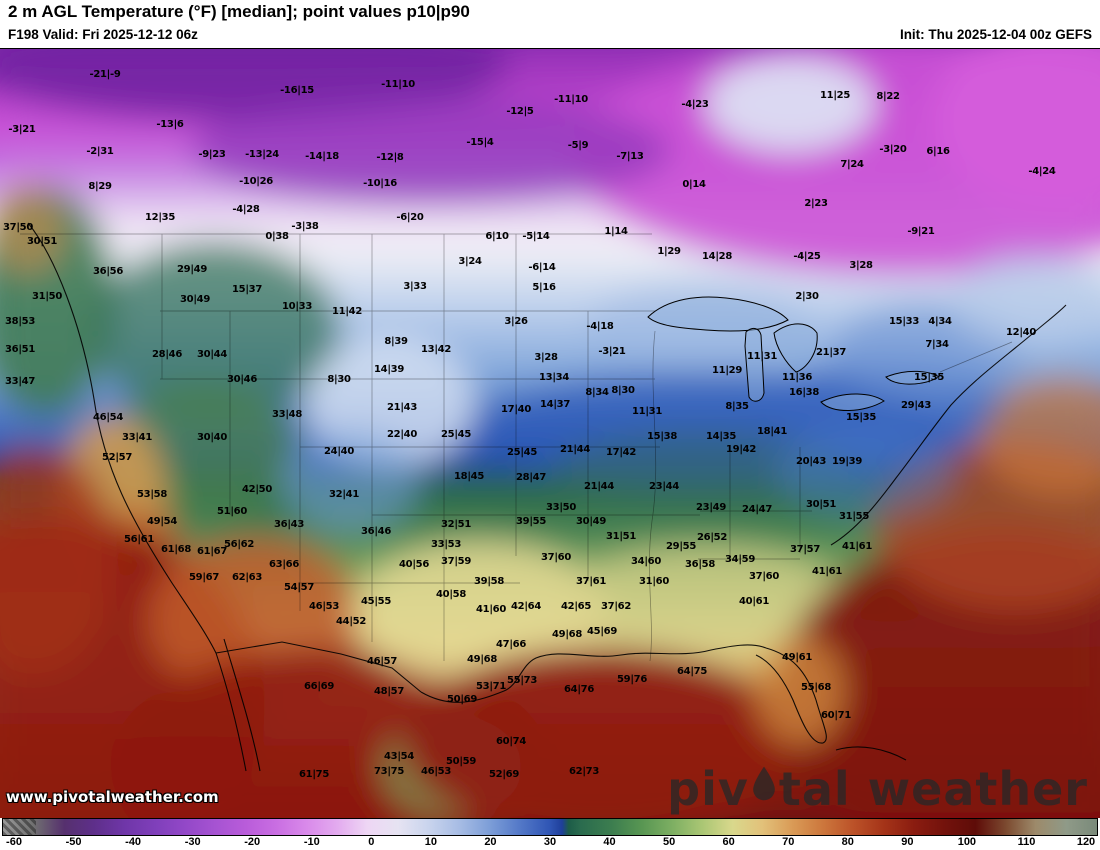  I want to click on point-value: 40|61, so click(754, 601).